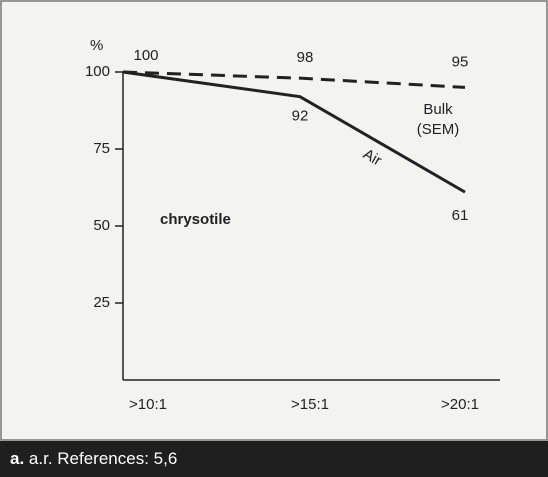 Image resolution: width=548 pixels, height=477 pixels. What do you see at coordinates (97, 71) in the screenshot?
I see `y-tick-label: 100` at bounding box center [97, 71].